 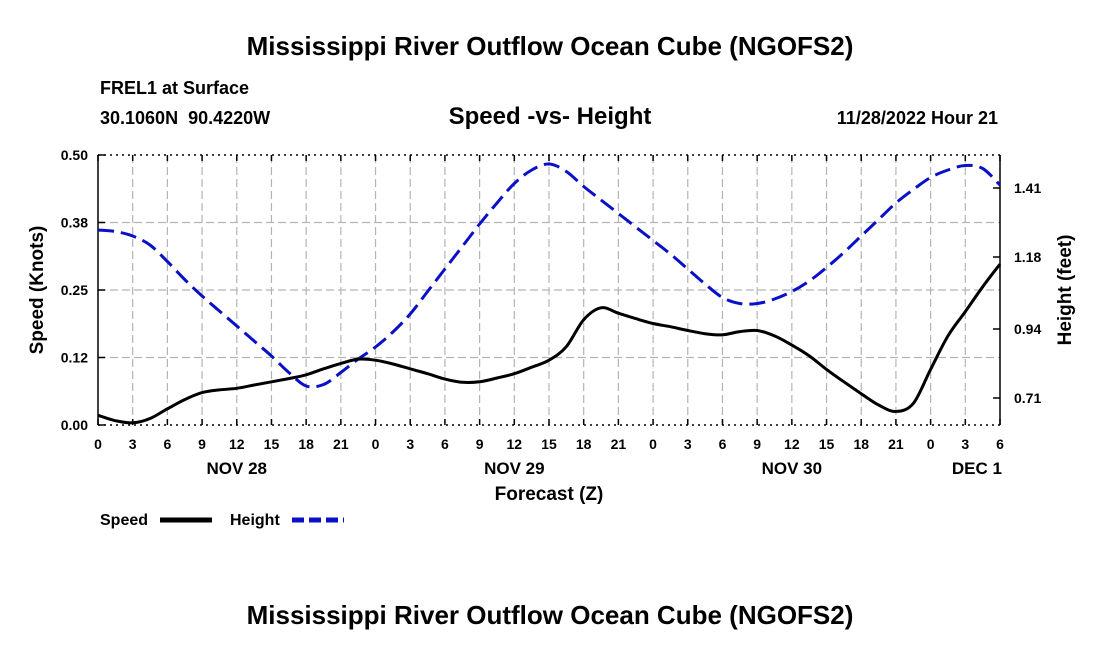 What do you see at coordinates (255, 520) in the screenshot?
I see `legend-height-label: Height` at bounding box center [255, 520].